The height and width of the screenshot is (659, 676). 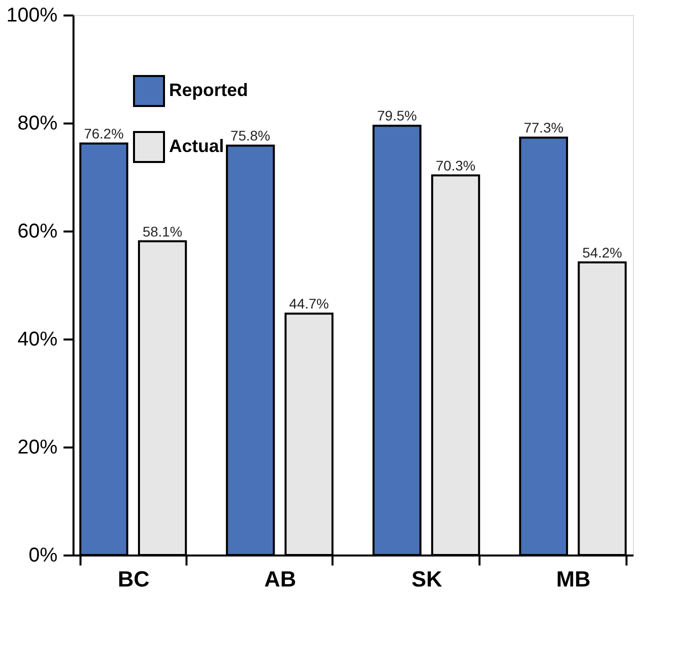 What do you see at coordinates (427, 579) in the screenshot?
I see `x-tick-label: SK` at bounding box center [427, 579].